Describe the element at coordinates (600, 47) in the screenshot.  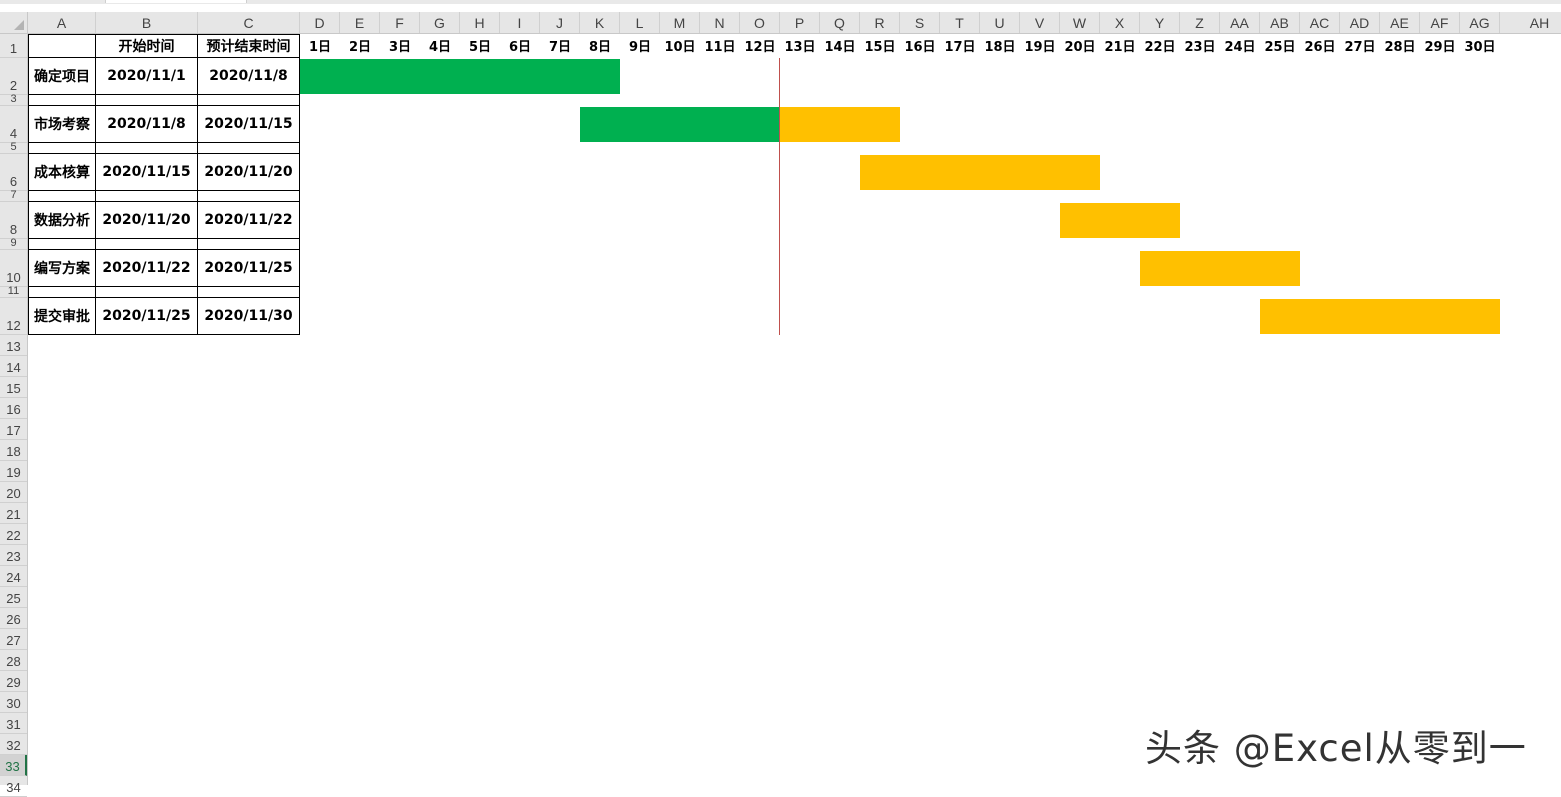
I see `day-header: 8日` at that location.